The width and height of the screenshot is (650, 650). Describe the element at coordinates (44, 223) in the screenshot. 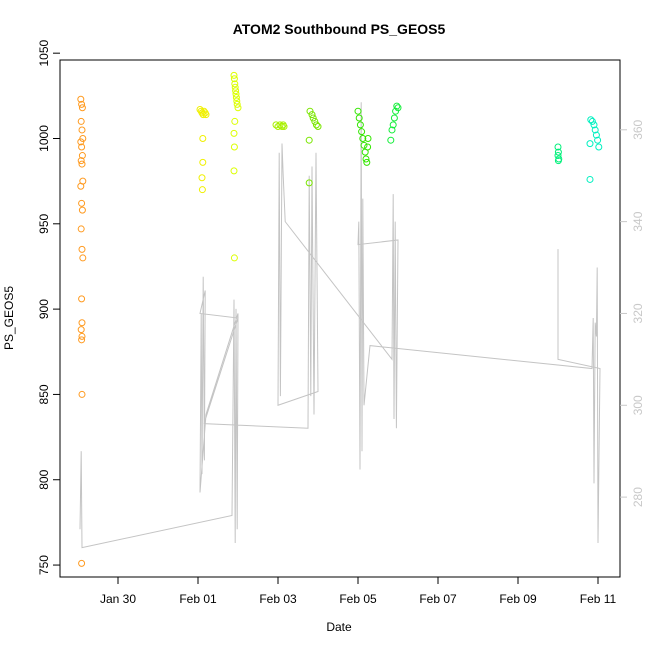

I see `y-tick-label: 950` at that location.